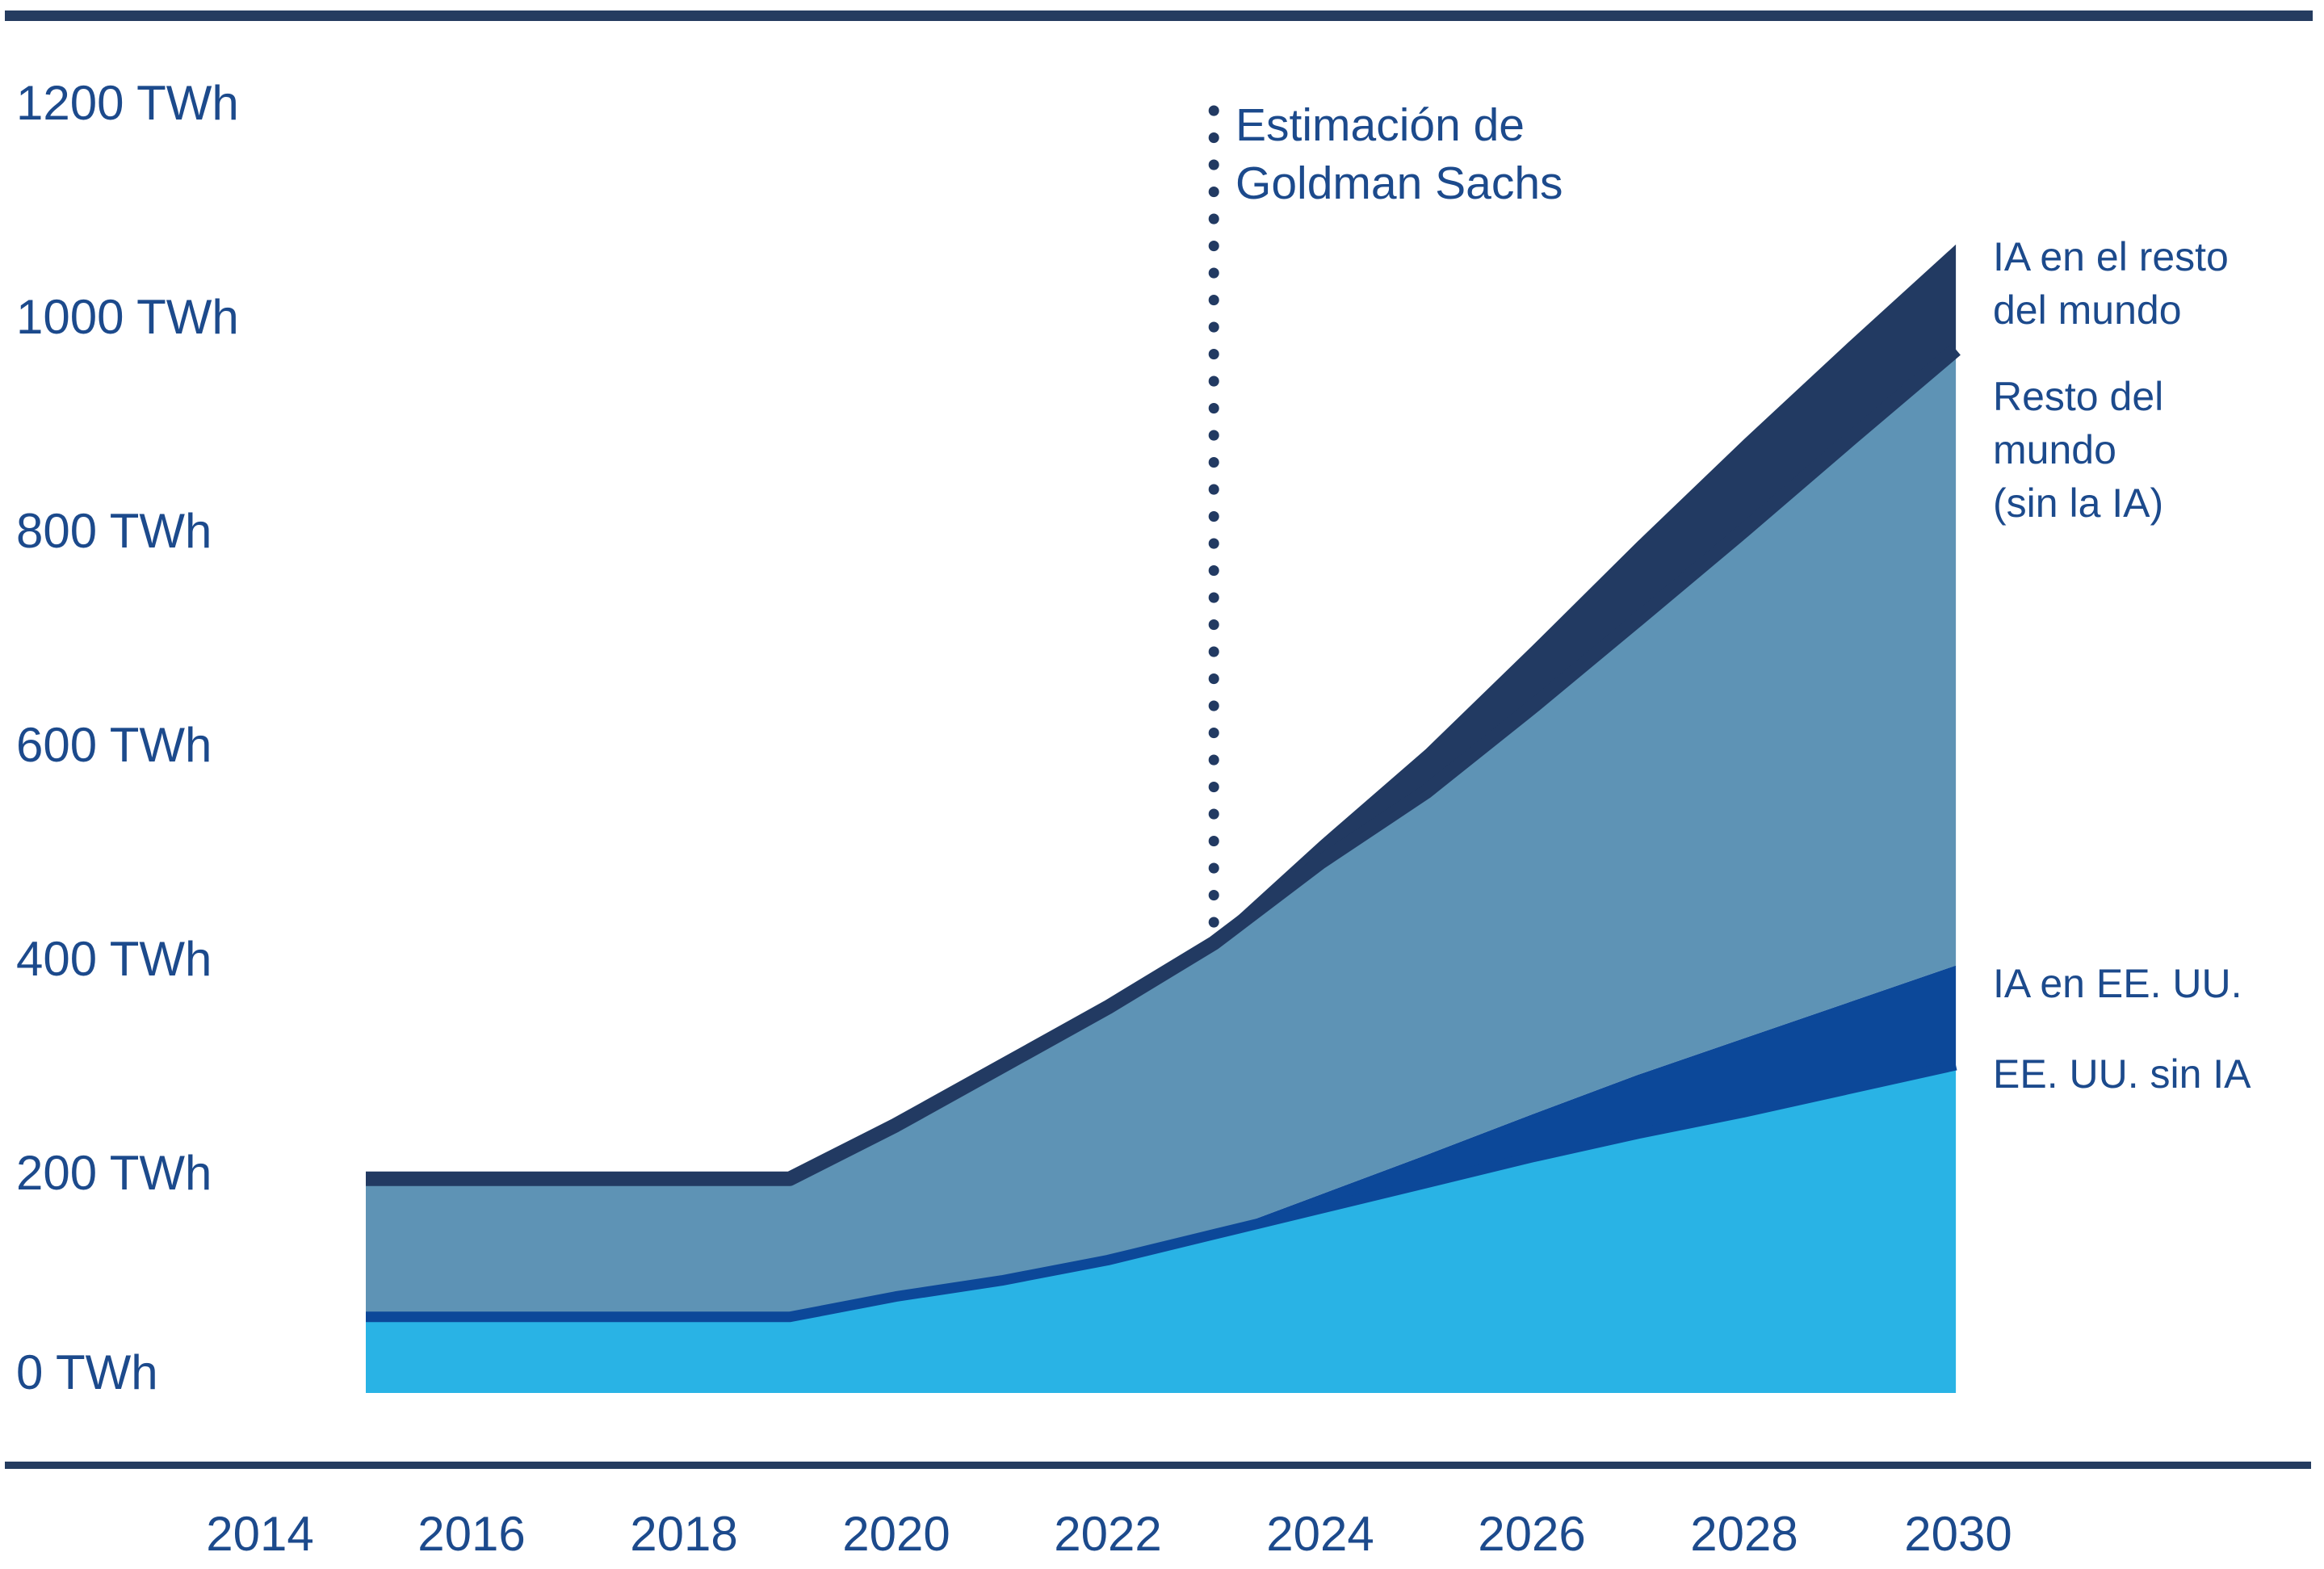 The height and width of the screenshot is (1569, 2324). I want to click on series-label-line: IA en EE. UU., so click(2117, 984).